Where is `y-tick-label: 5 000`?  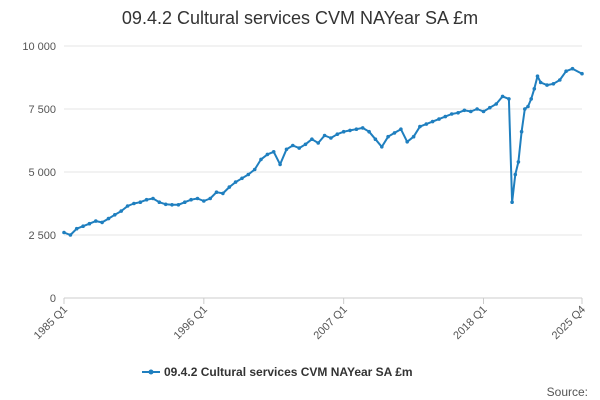 y-tick-label: 5 000 is located at coordinates (42, 173).